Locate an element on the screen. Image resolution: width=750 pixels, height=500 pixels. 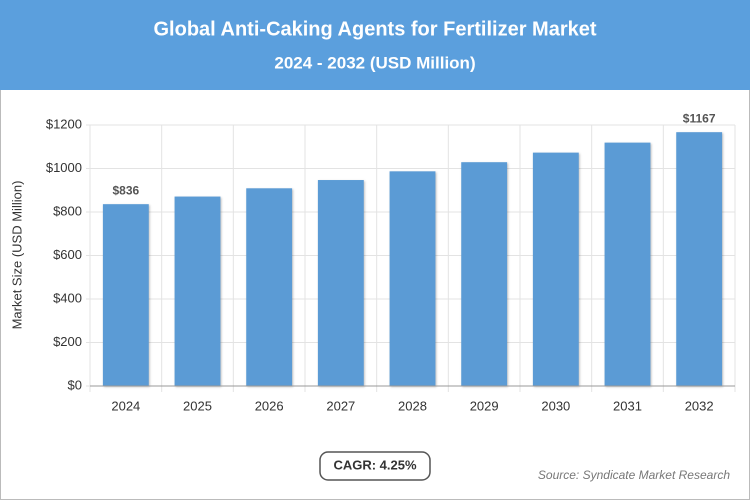
y-tick-label: $1000 is located at coordinates (64, 167).